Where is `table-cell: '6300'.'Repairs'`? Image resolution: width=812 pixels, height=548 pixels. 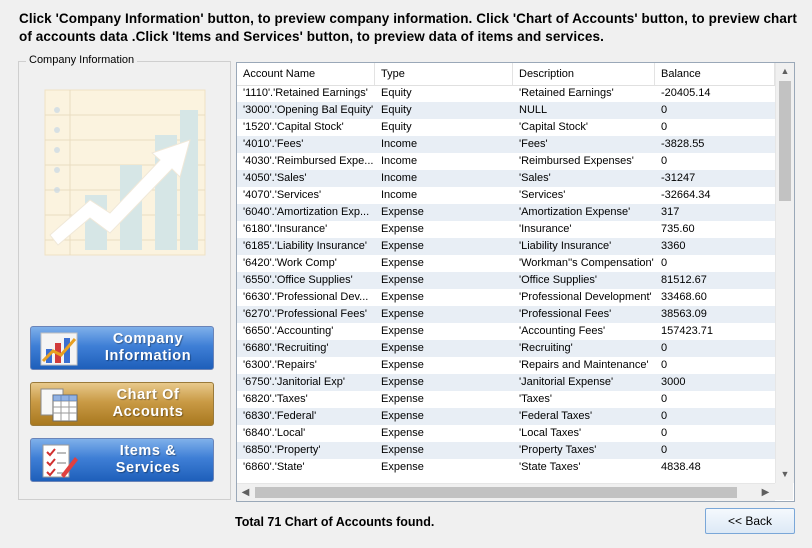 table-cell: '6300'.'Repairs' is located at coordinates (280, 365).